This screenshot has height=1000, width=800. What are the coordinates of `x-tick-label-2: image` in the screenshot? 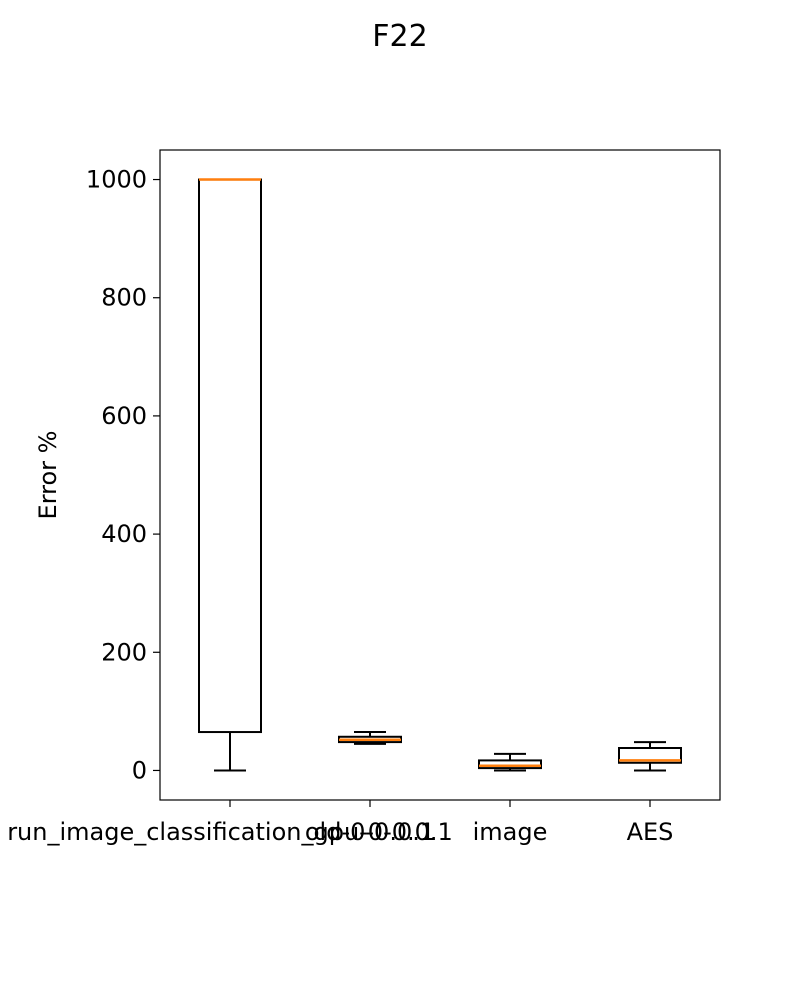 It's located at (510, 832).